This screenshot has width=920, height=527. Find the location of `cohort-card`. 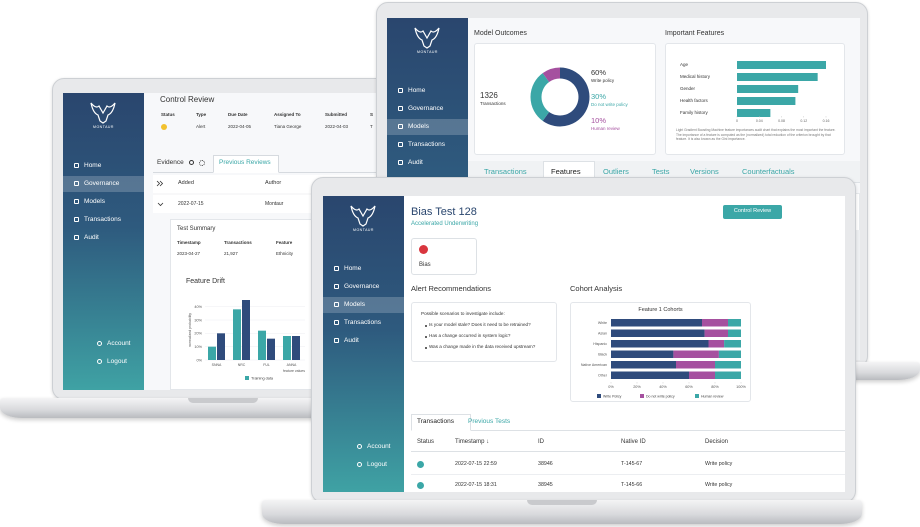

cohort-card is located at coordinates (660, 352).